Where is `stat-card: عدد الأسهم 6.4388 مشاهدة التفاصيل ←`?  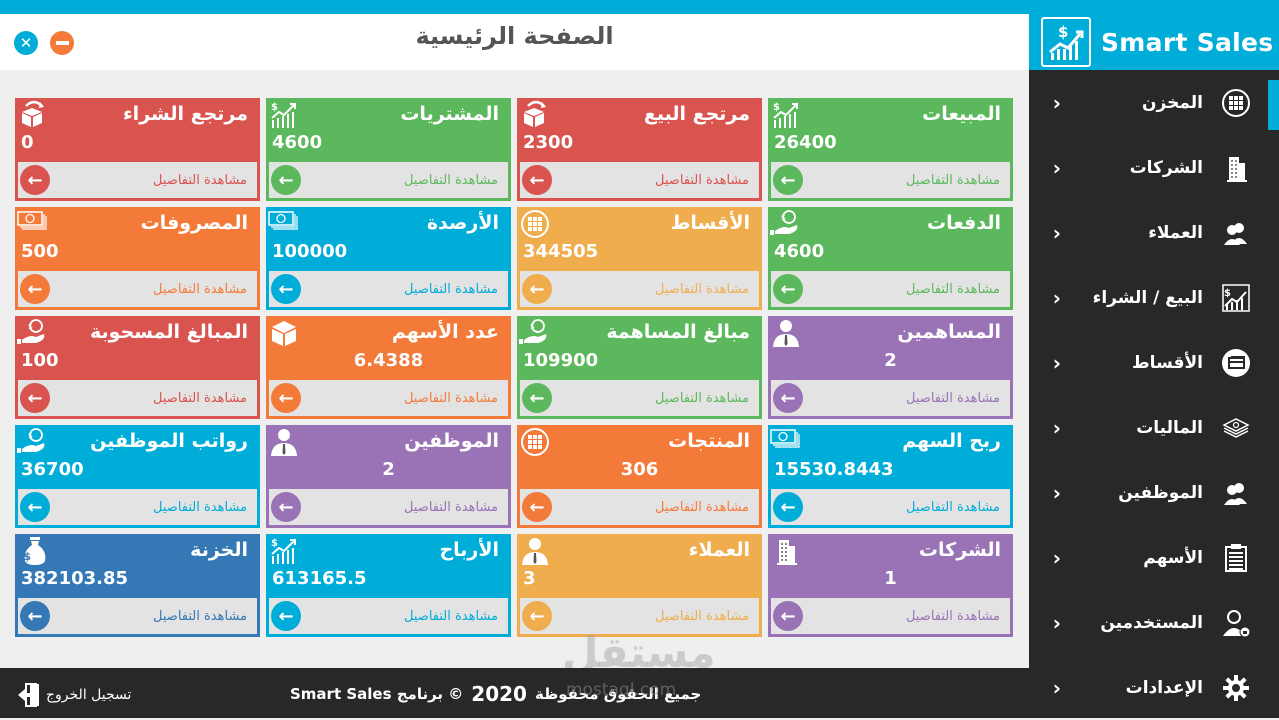 stat-card: عدد الأسهم 6.4388 مشاهدة التفاصيل ← is located at coordinates (388, 367).